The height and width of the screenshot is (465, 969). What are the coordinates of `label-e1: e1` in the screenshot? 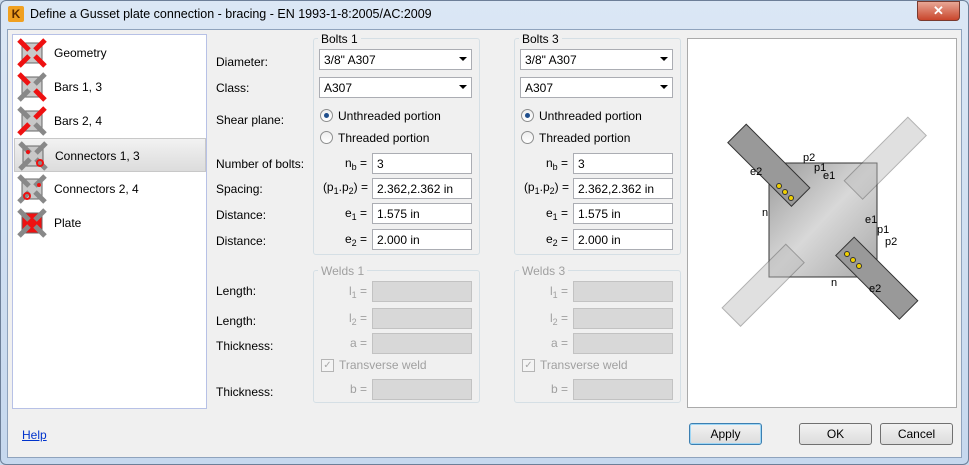 It's located at (829, 176).